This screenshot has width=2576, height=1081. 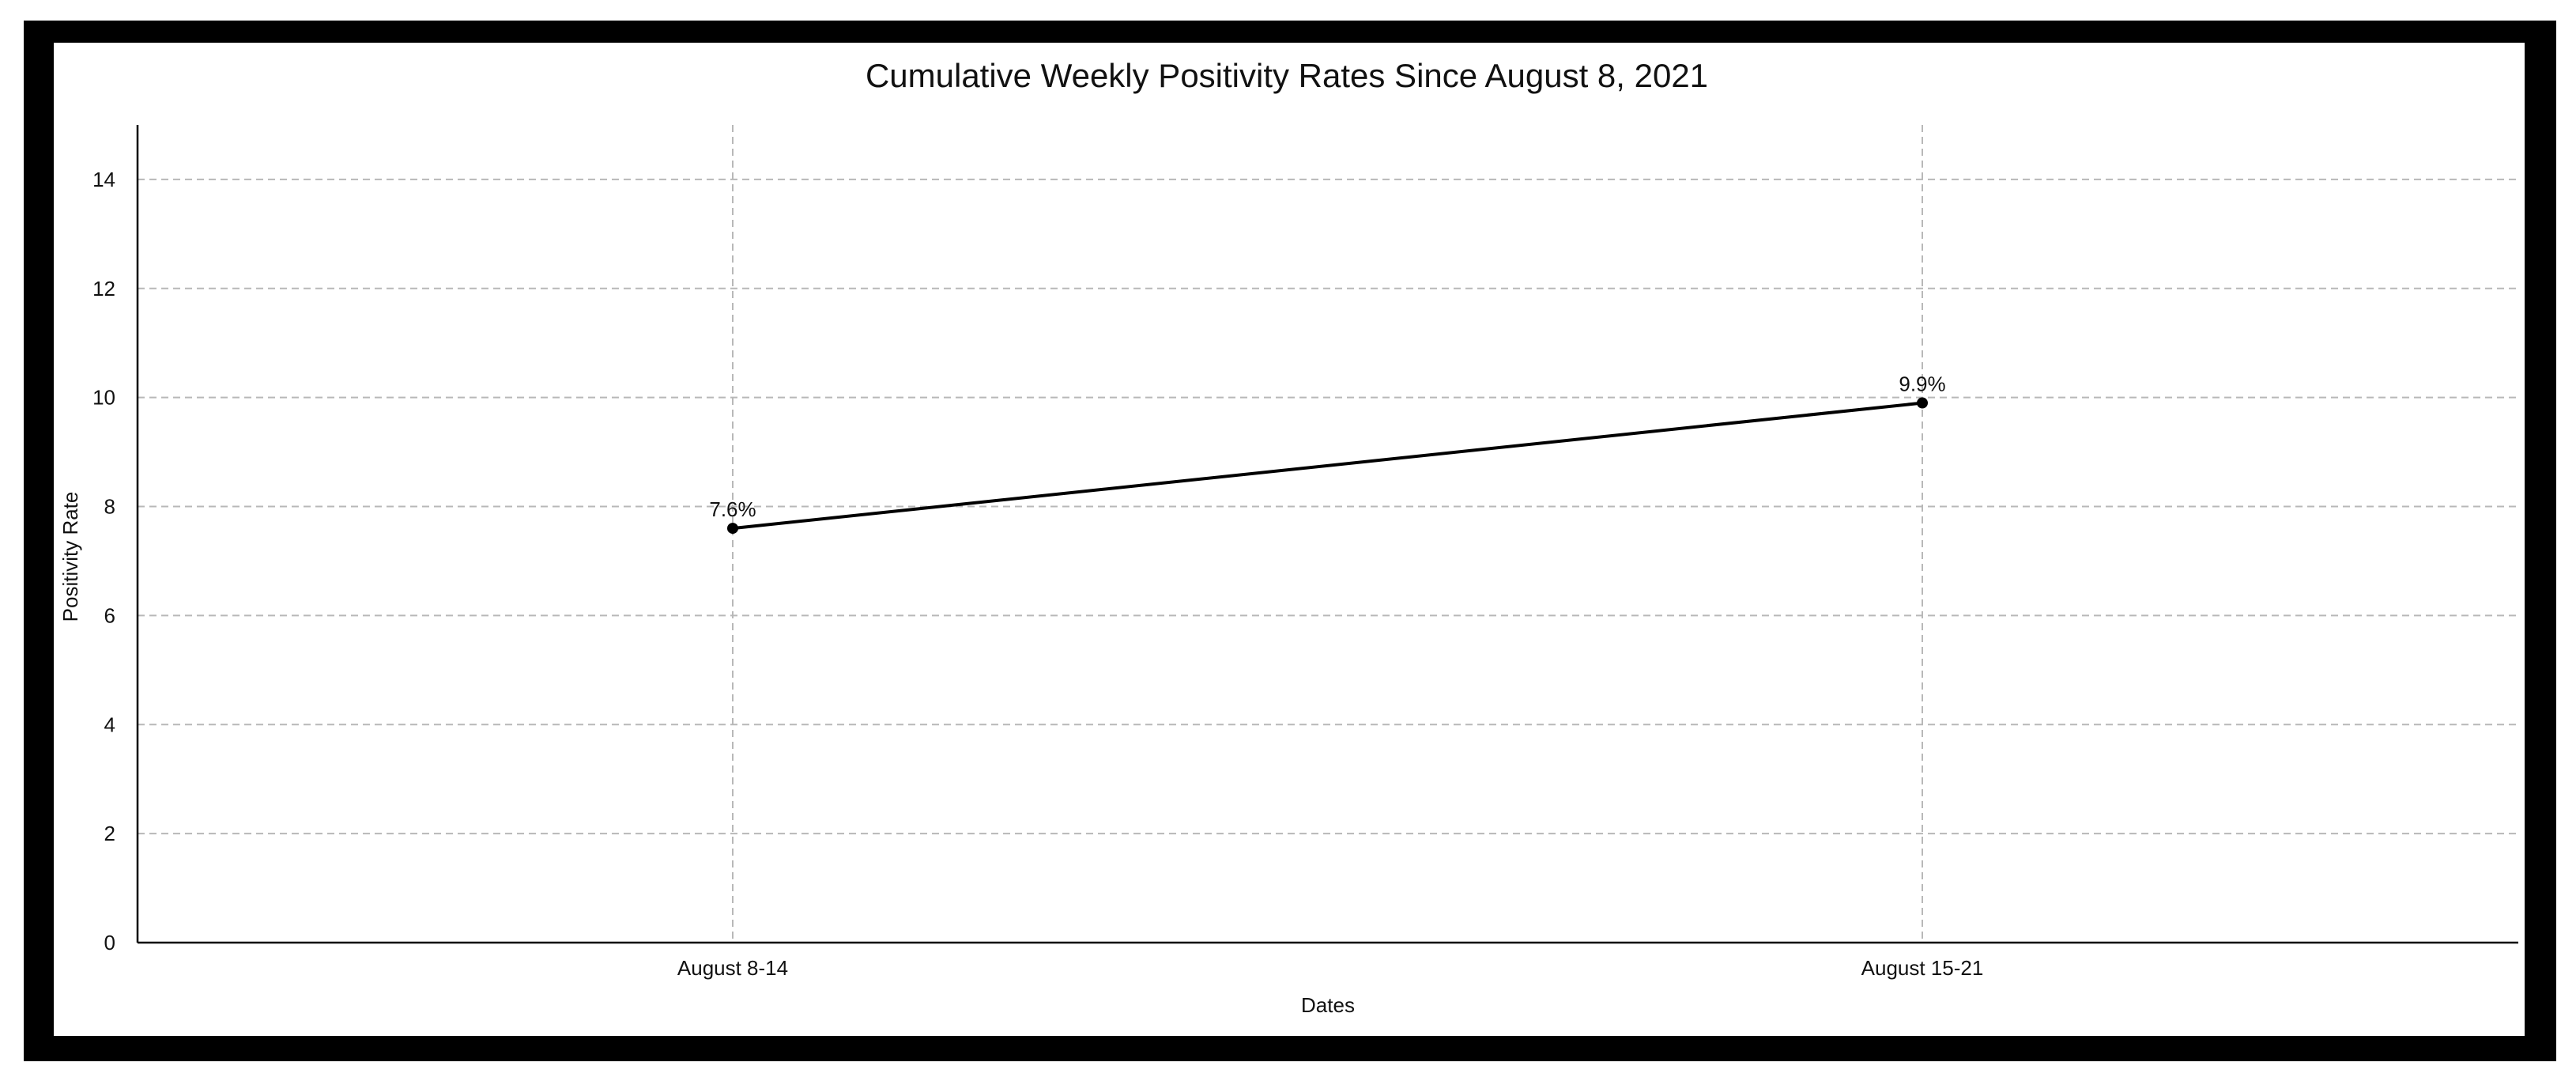 I want to click on y-tick-label: 14, so click(x=104, y=179).